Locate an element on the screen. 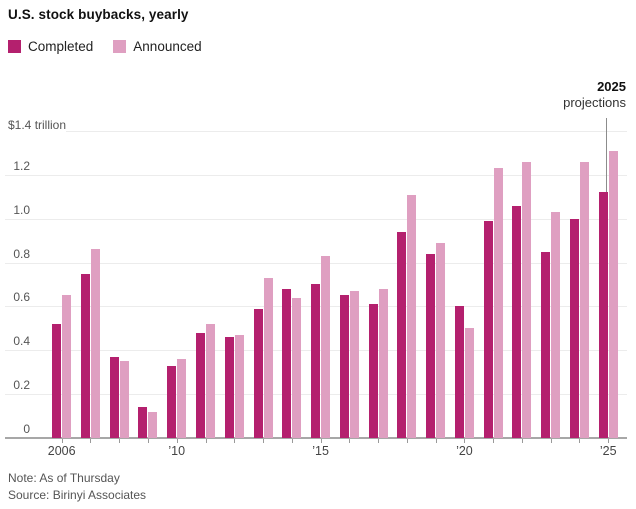  bar-announced-2009 is located at coordinates (153, 424).